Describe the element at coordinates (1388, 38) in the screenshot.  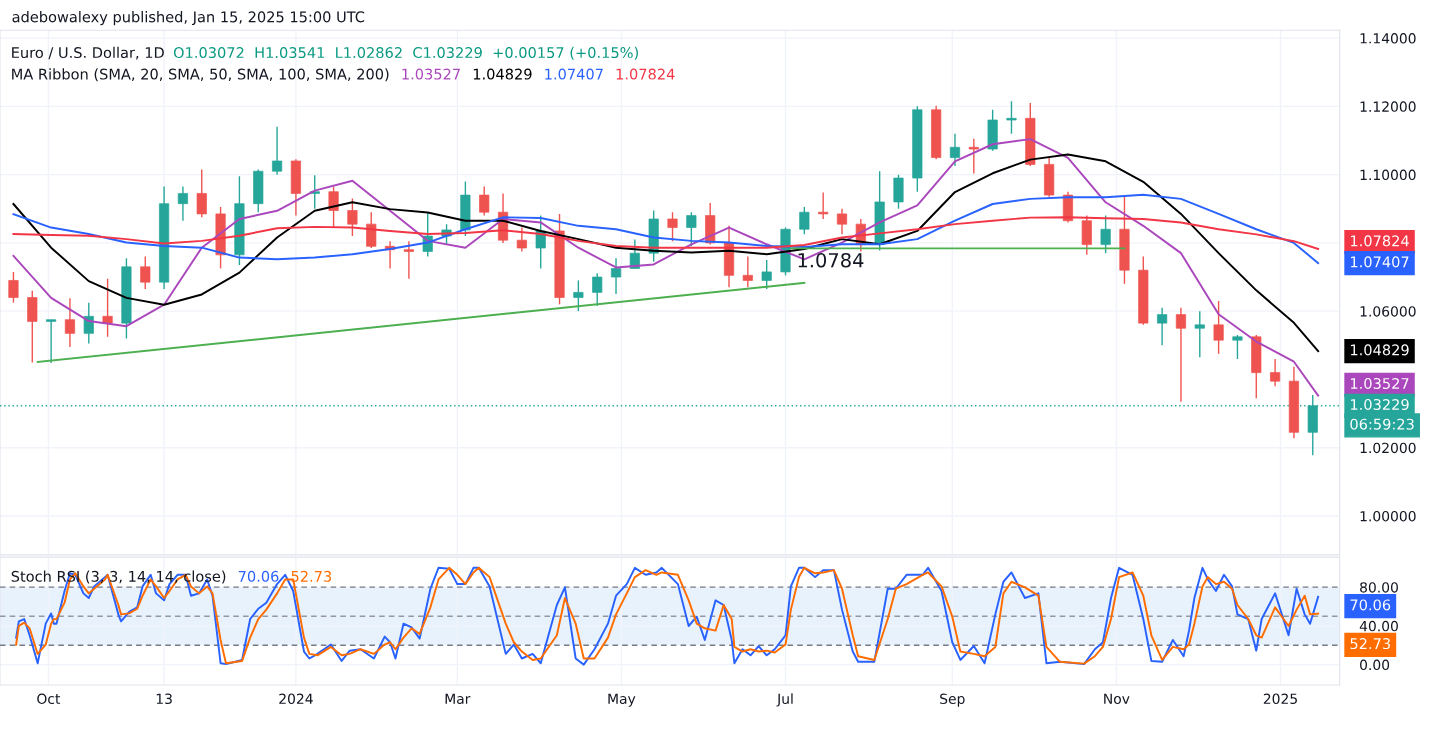
I see `y-tick-label: 1.14000` at that location.